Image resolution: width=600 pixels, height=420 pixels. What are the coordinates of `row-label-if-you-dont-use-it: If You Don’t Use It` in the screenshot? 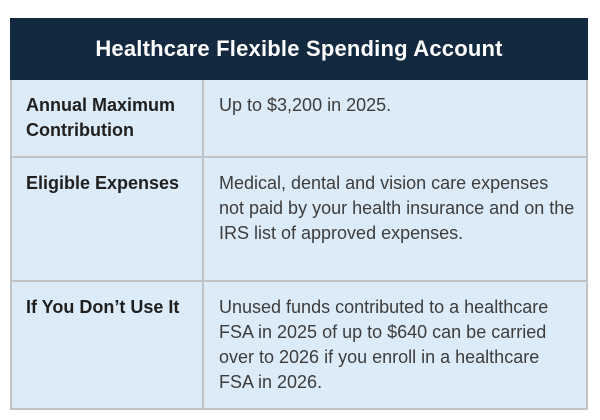 It's located at (108, 345).